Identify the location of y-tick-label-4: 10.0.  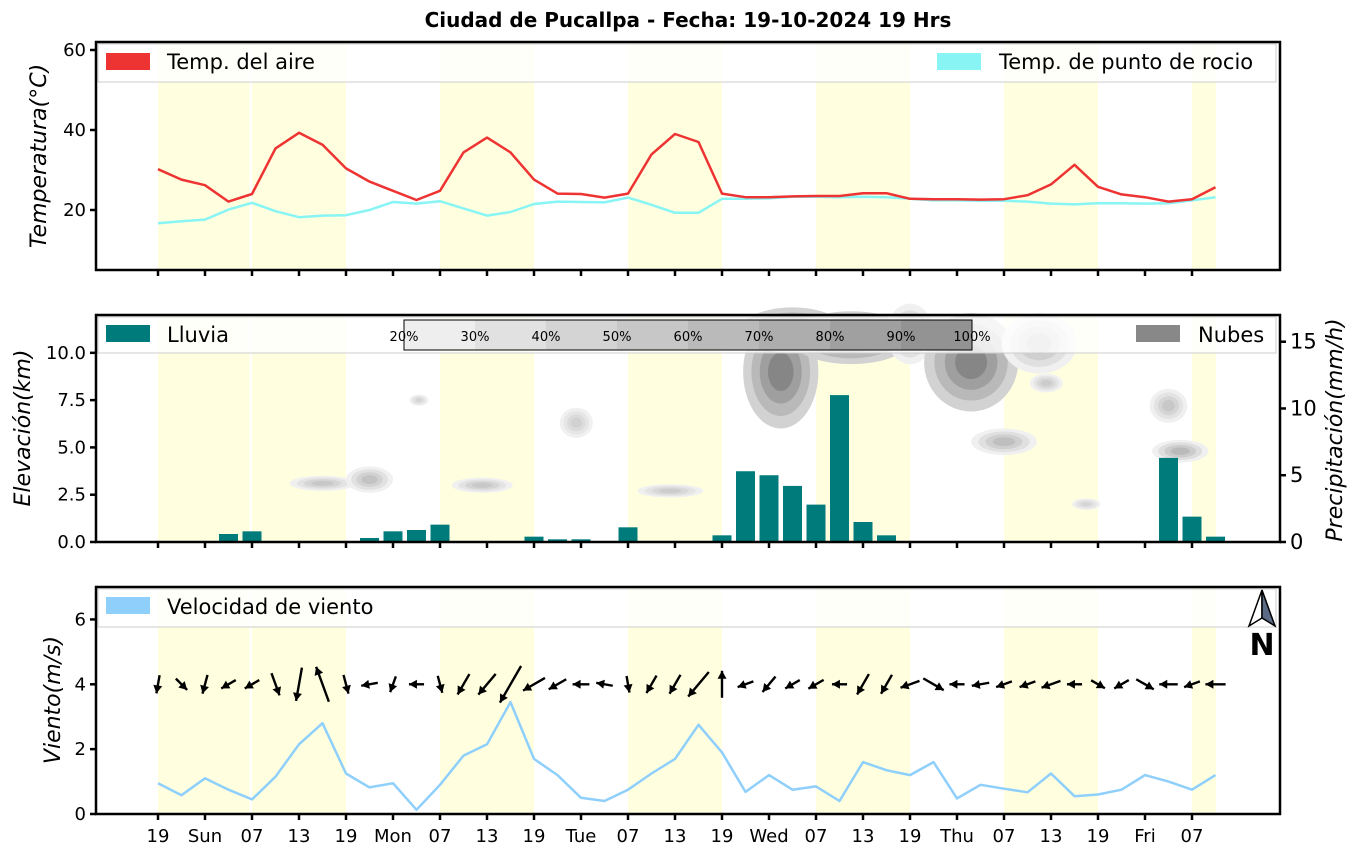
(66, 353).